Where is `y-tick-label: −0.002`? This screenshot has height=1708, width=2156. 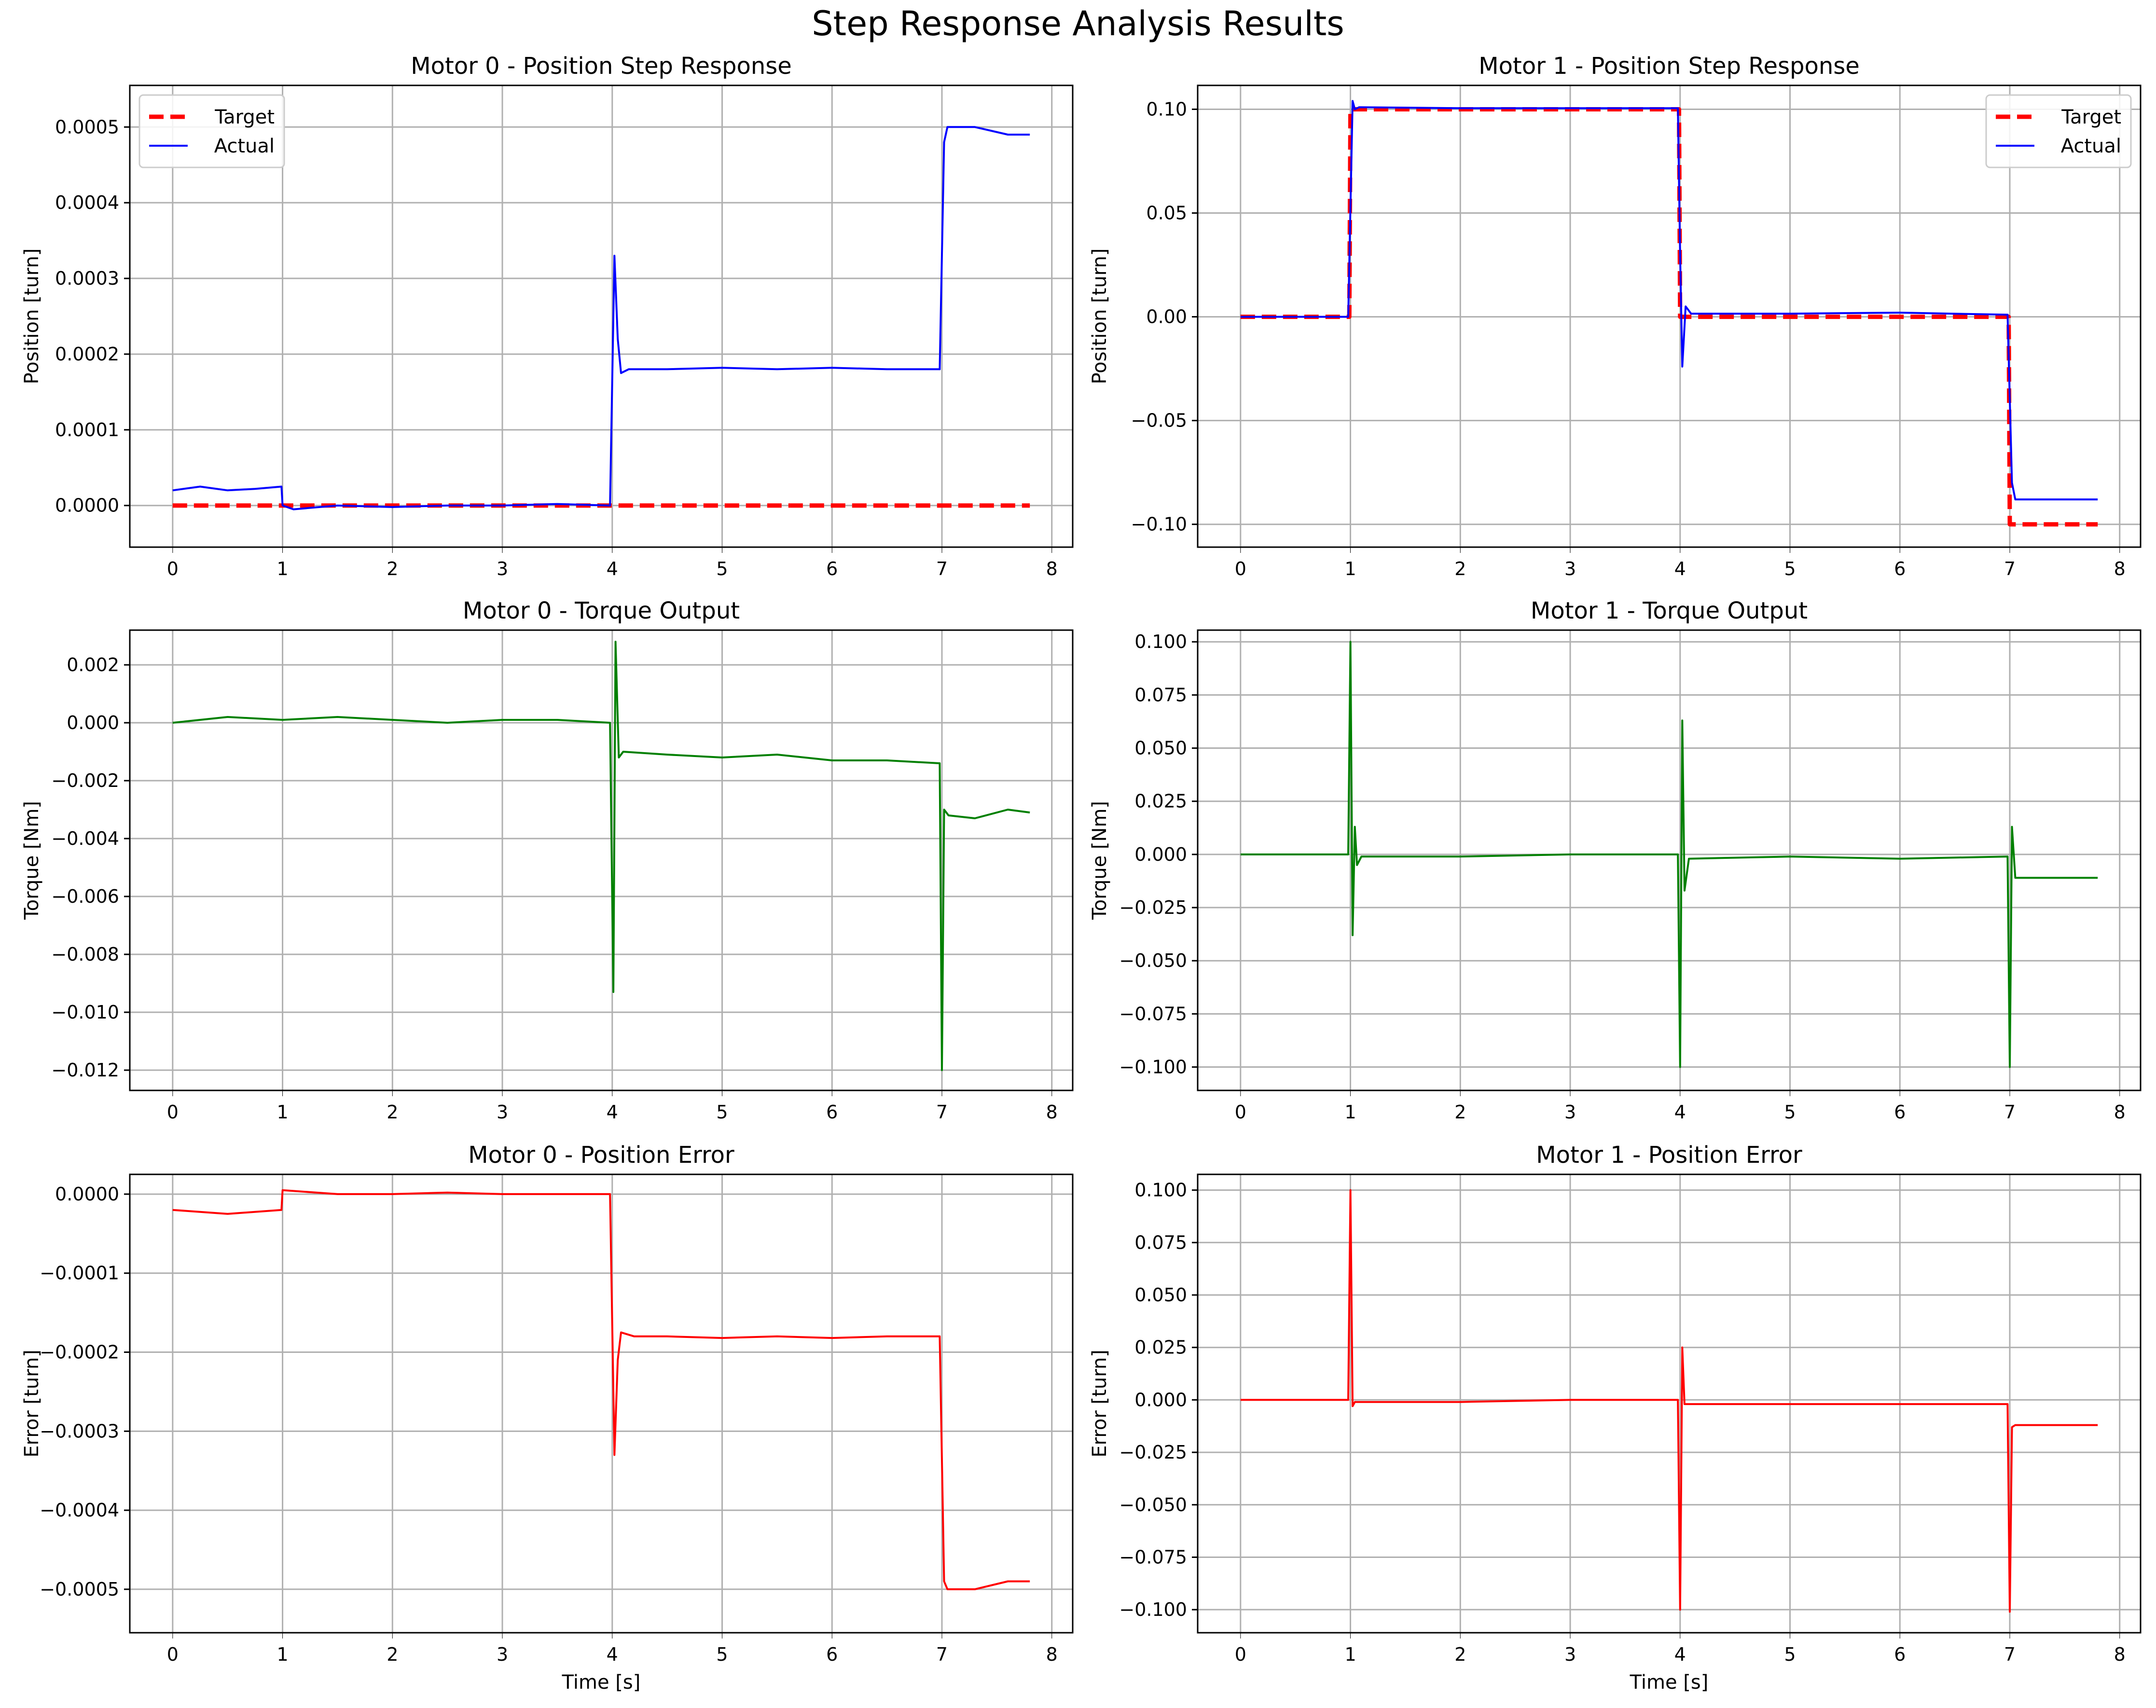
y-tick-label: −0.002 is located at coordinates (85, 780).